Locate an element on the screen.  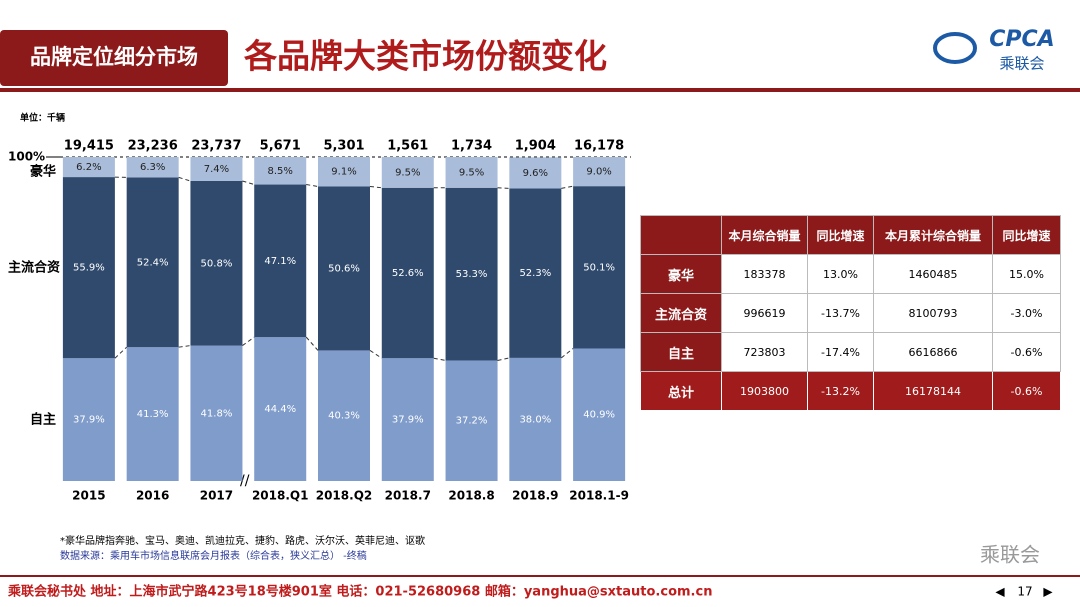
table-cell: 16178144 is located at coordinates (933, 391).